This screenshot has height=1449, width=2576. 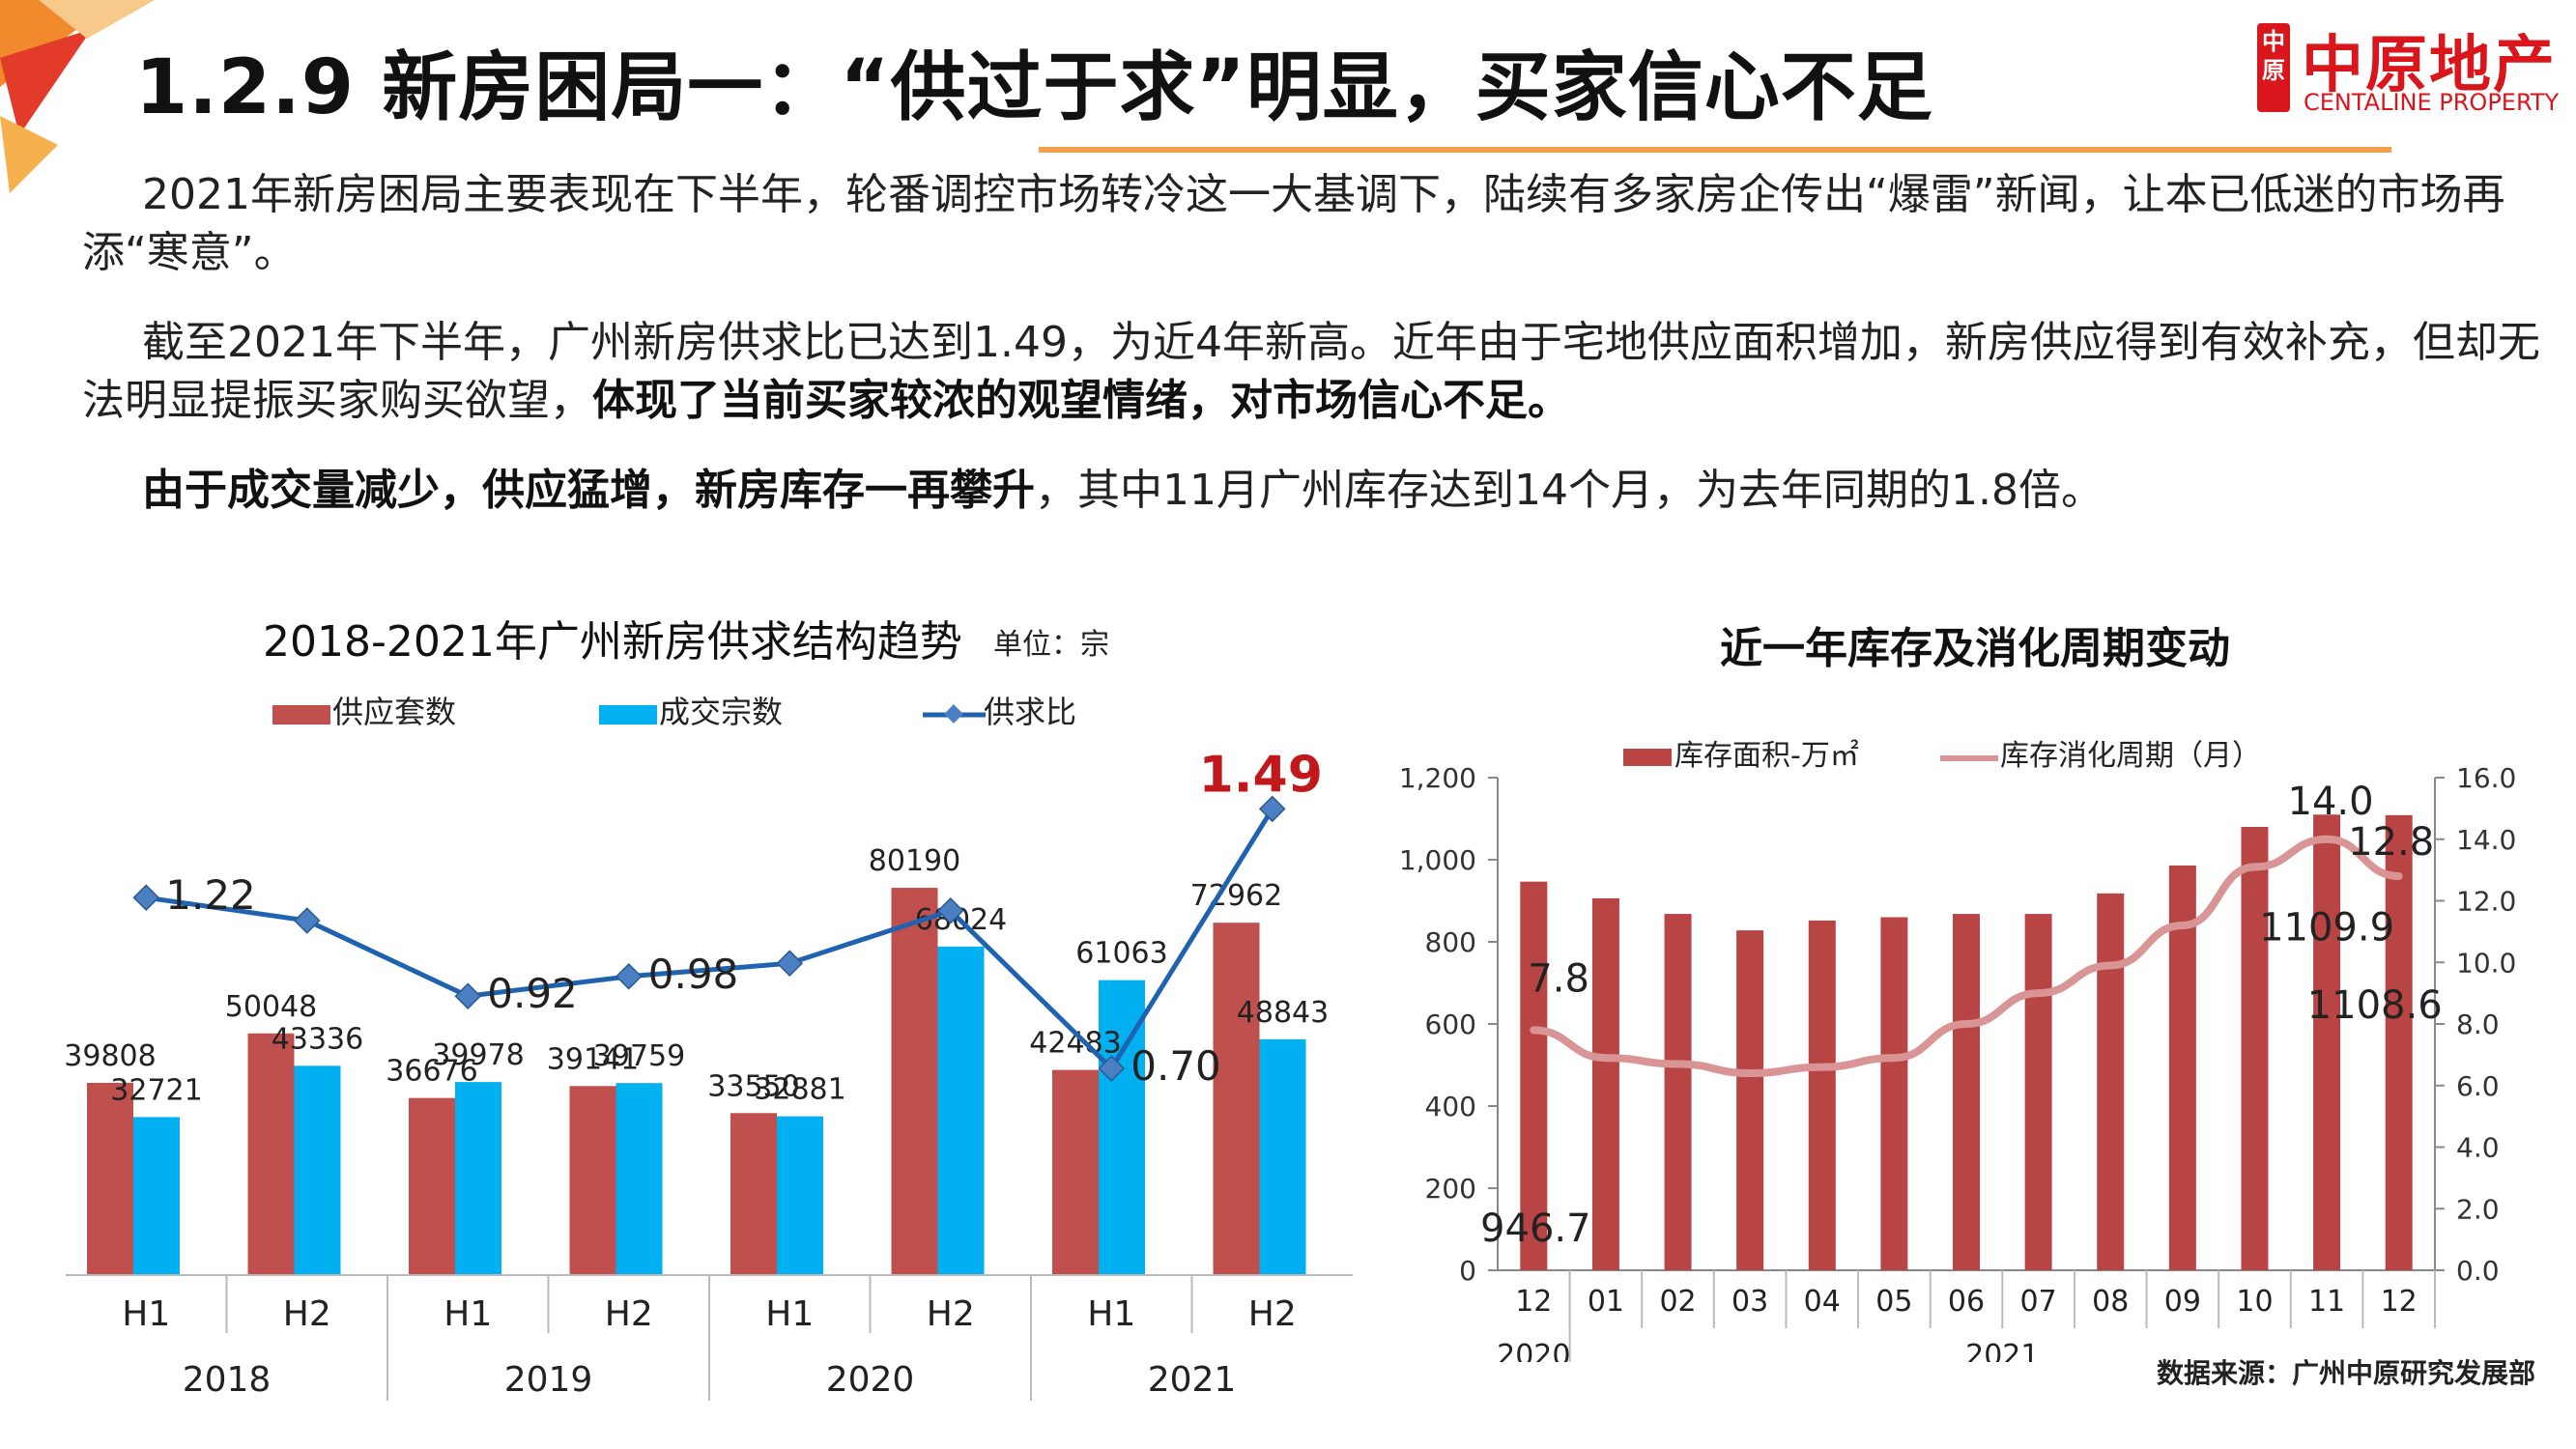 What do you see at coordinates (1767, 756) in the screenshot?
I see `legend-label-inventory: 库存面积-万㎡` at bounding box center [1767, 756].